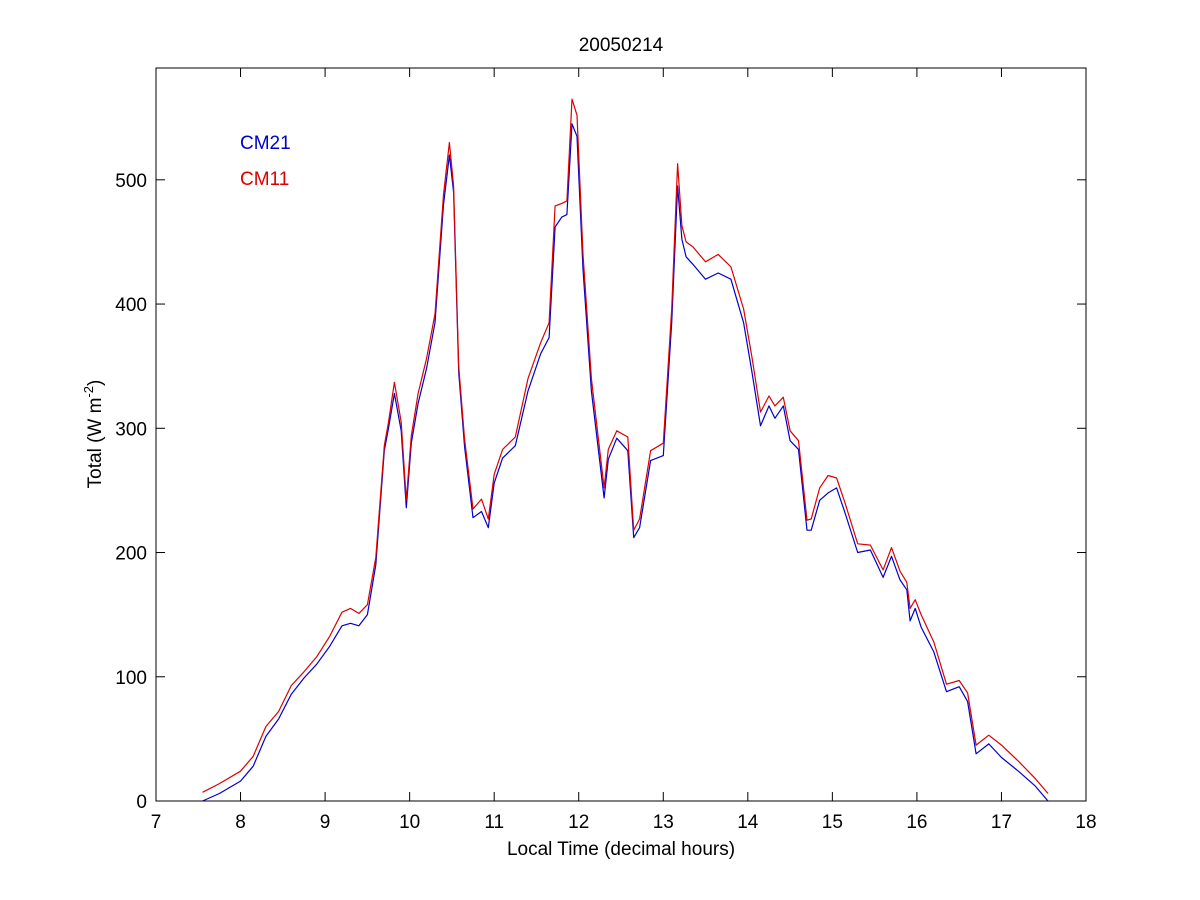  I want to click on x-tick-label: 13, so click(663, 822).